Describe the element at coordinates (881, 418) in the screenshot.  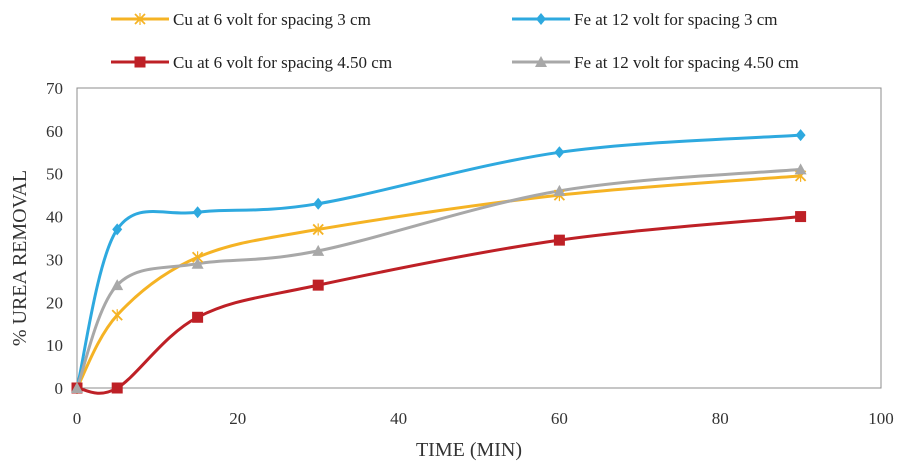
I see `x-tick-label: 100` at that location.